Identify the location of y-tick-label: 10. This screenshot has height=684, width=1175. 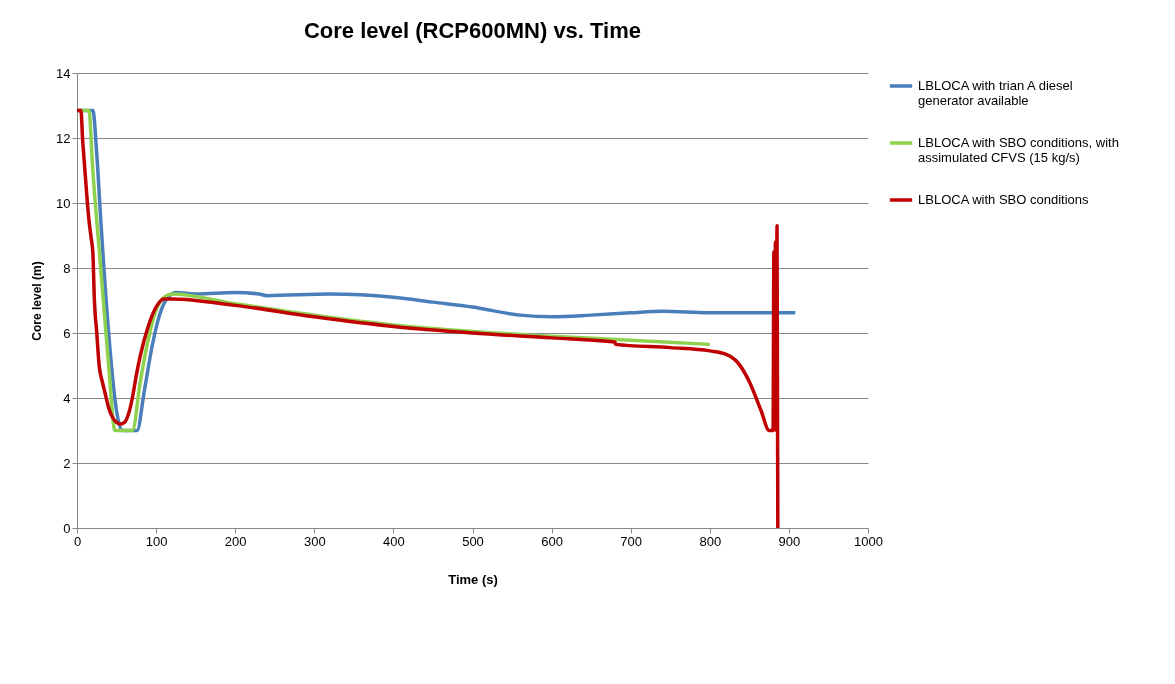
(63, 203).